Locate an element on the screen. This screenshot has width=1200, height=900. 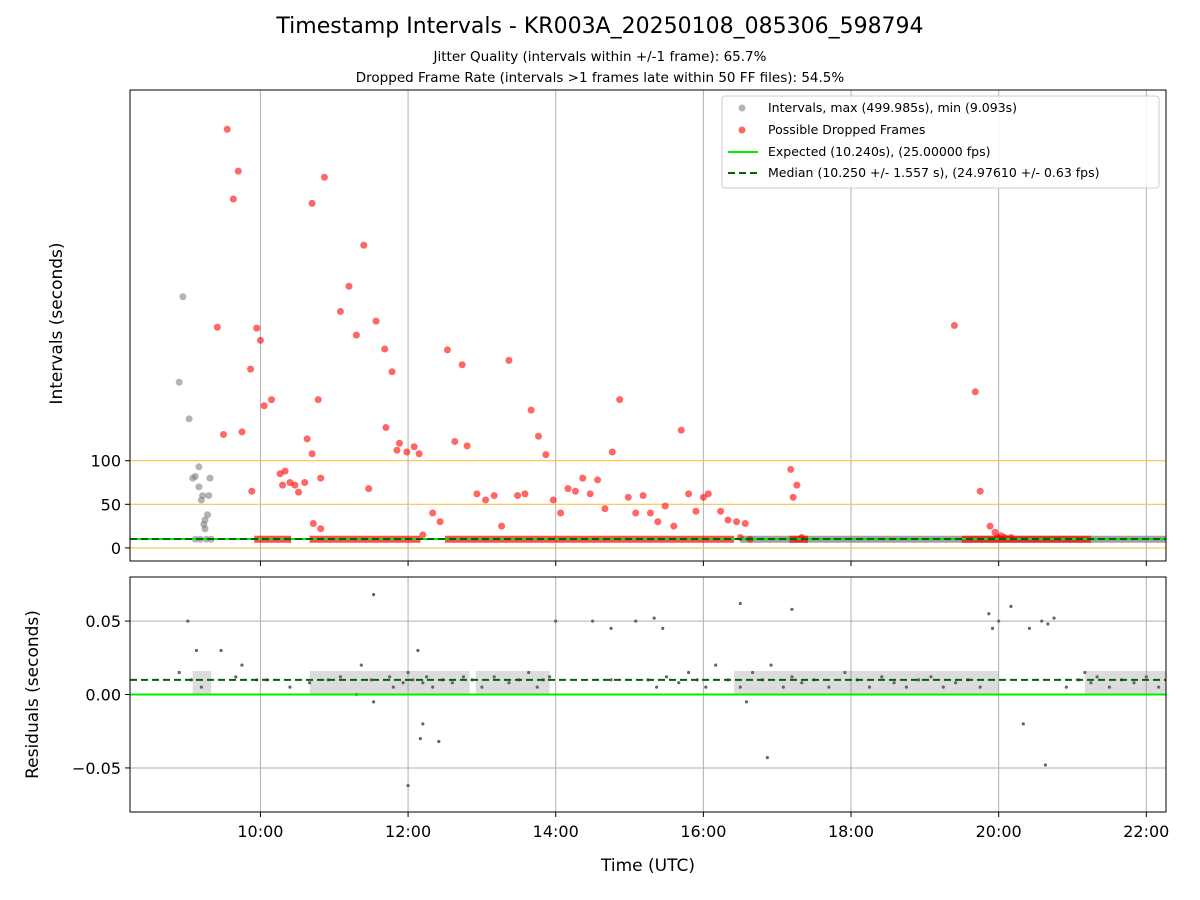
x-tick-label: 10:00 is located at coordinates (260, 831).